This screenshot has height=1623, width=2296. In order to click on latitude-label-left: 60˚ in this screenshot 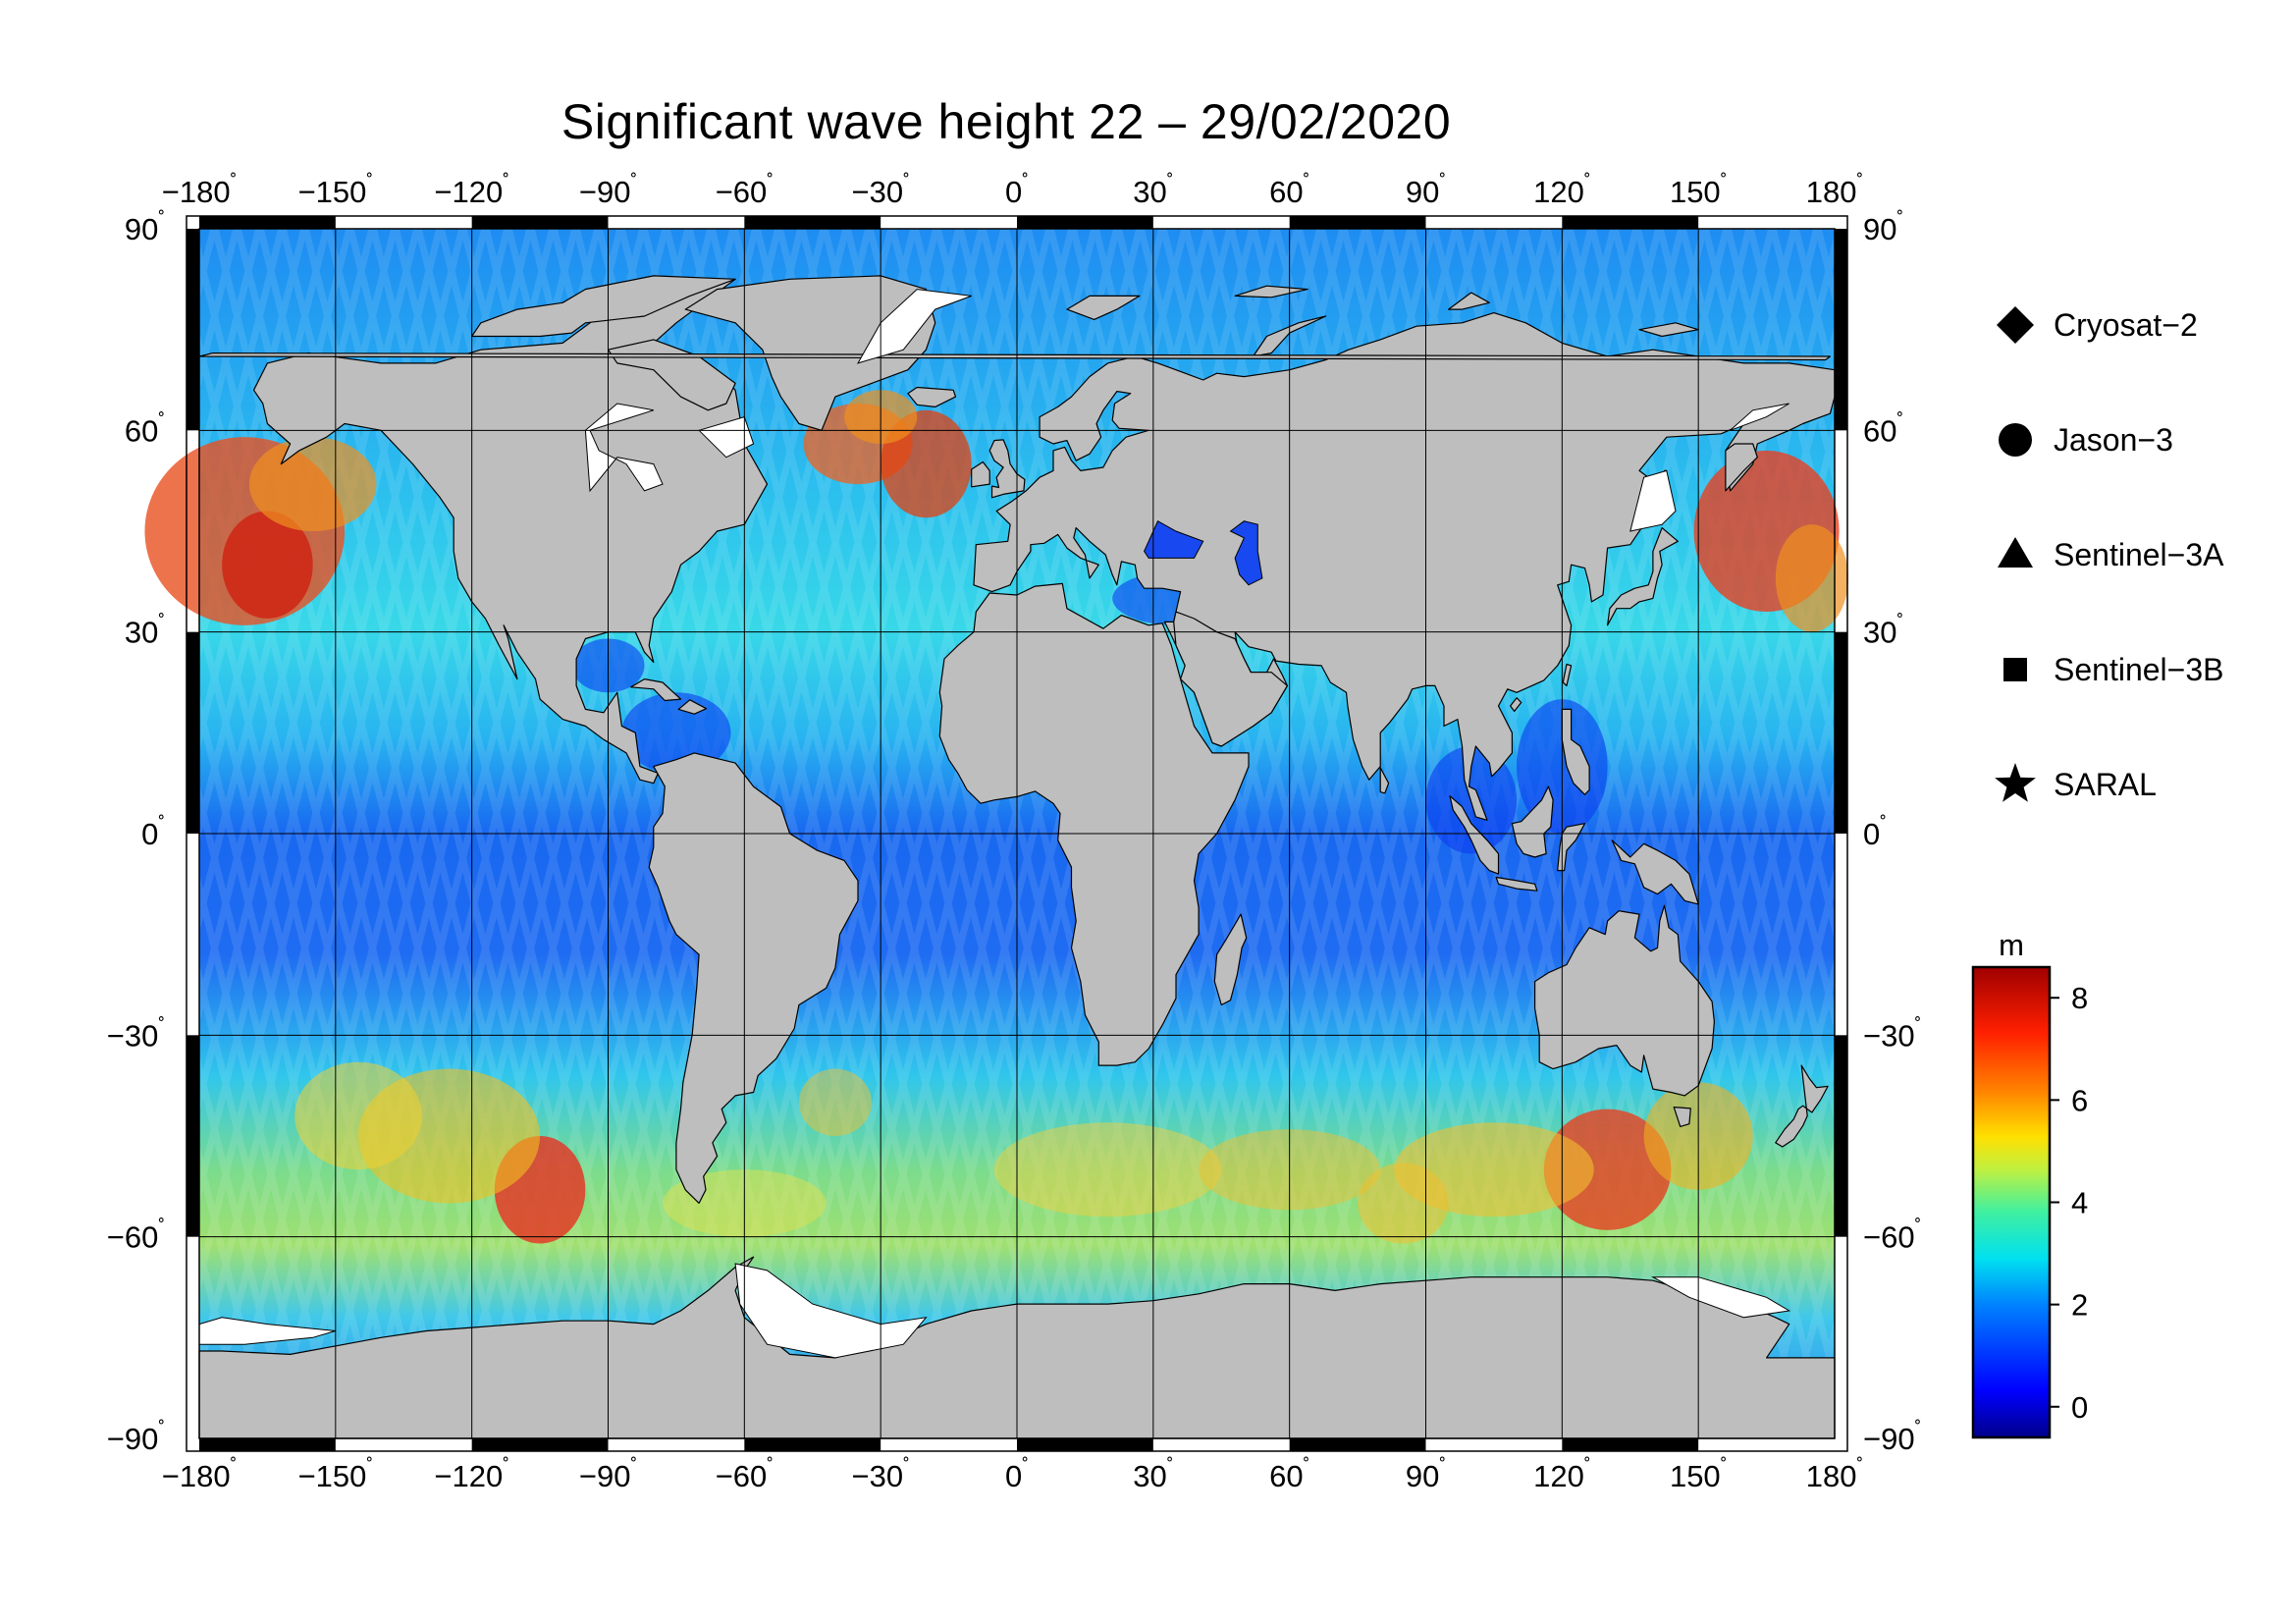, I will do `click(145, 429)`.